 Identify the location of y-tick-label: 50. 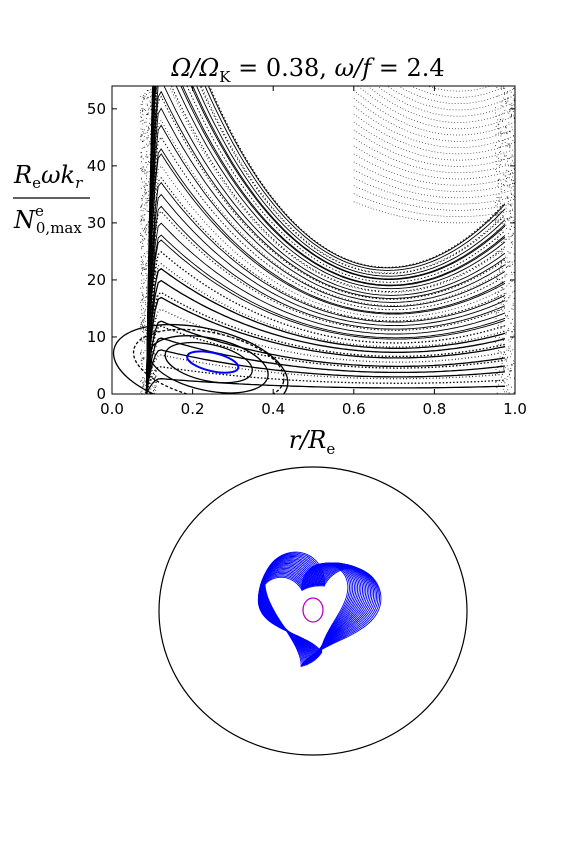
(96, 109).